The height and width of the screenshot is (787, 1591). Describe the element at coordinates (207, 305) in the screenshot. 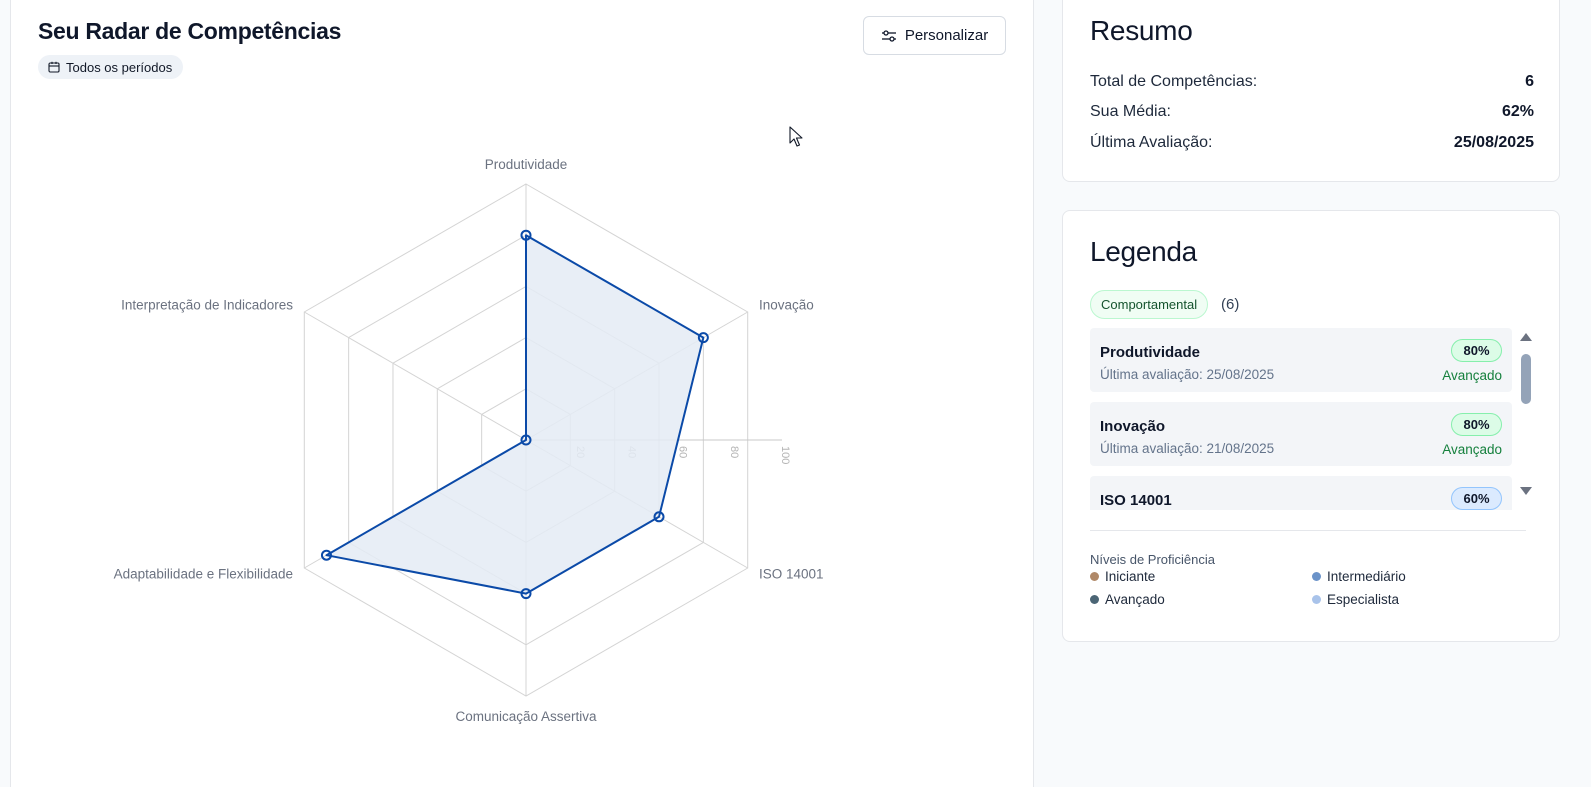

I see `radar-axis-label: Interpretação de Indicadores` at that location.